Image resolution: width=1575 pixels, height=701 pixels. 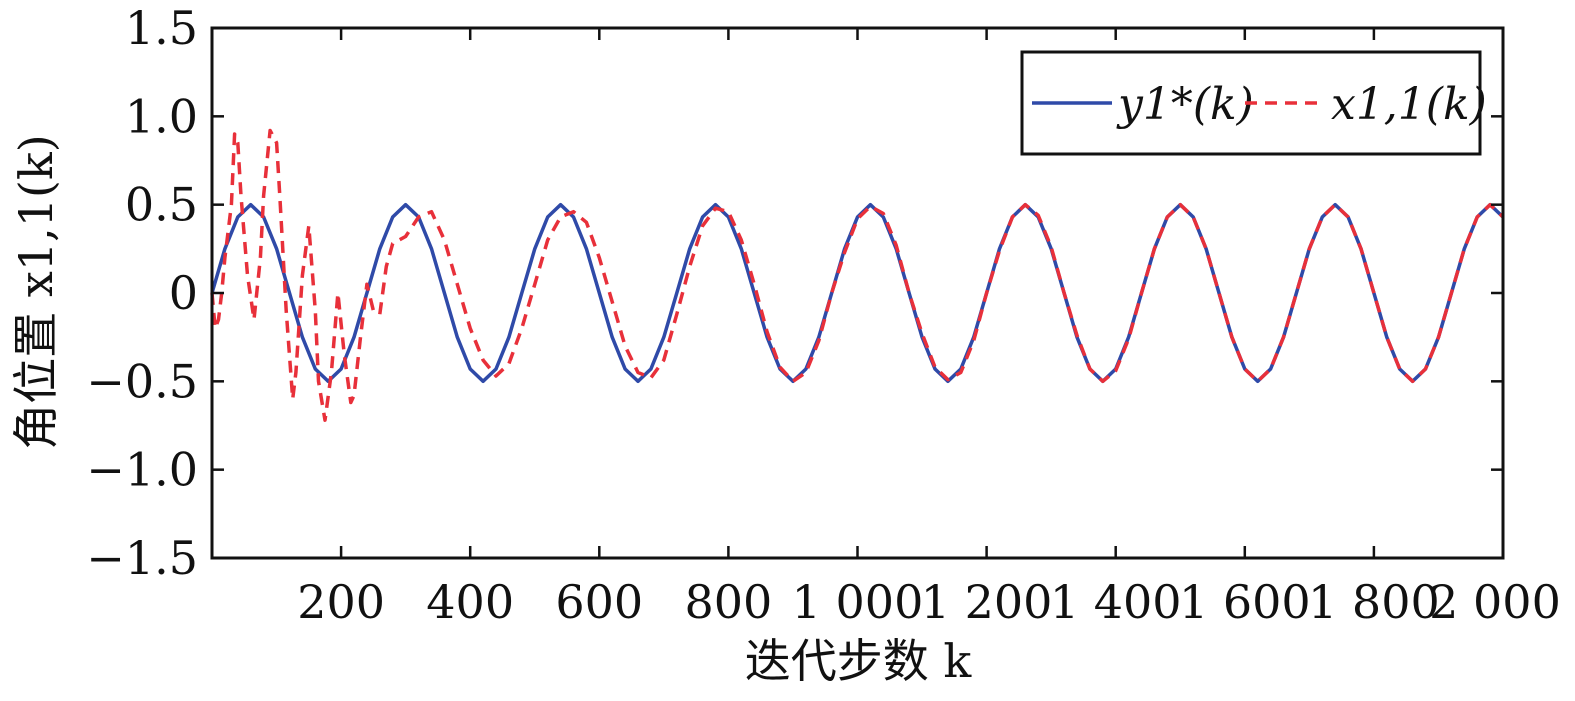 I want to click on y-tick-label: 0.5, so click(x=161, y=205).